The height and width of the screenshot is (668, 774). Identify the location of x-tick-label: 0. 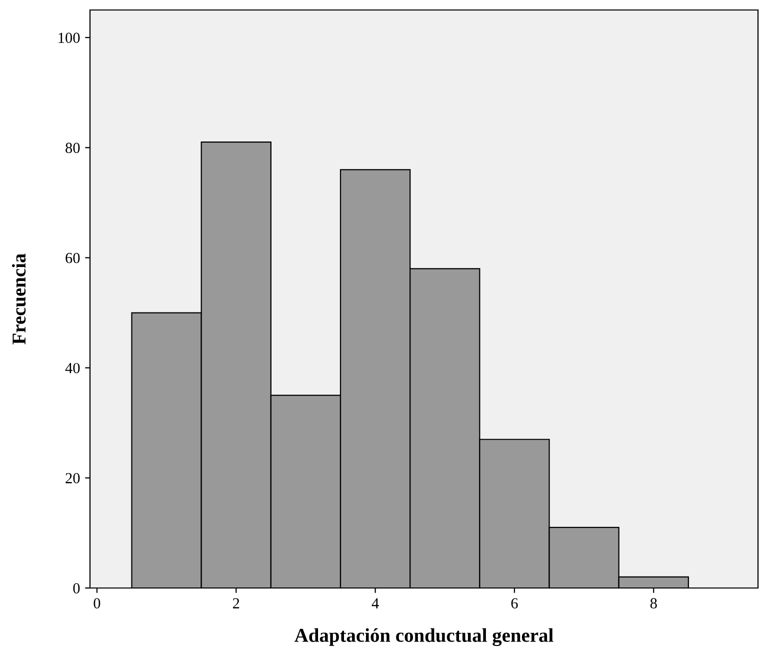
(97, 603).